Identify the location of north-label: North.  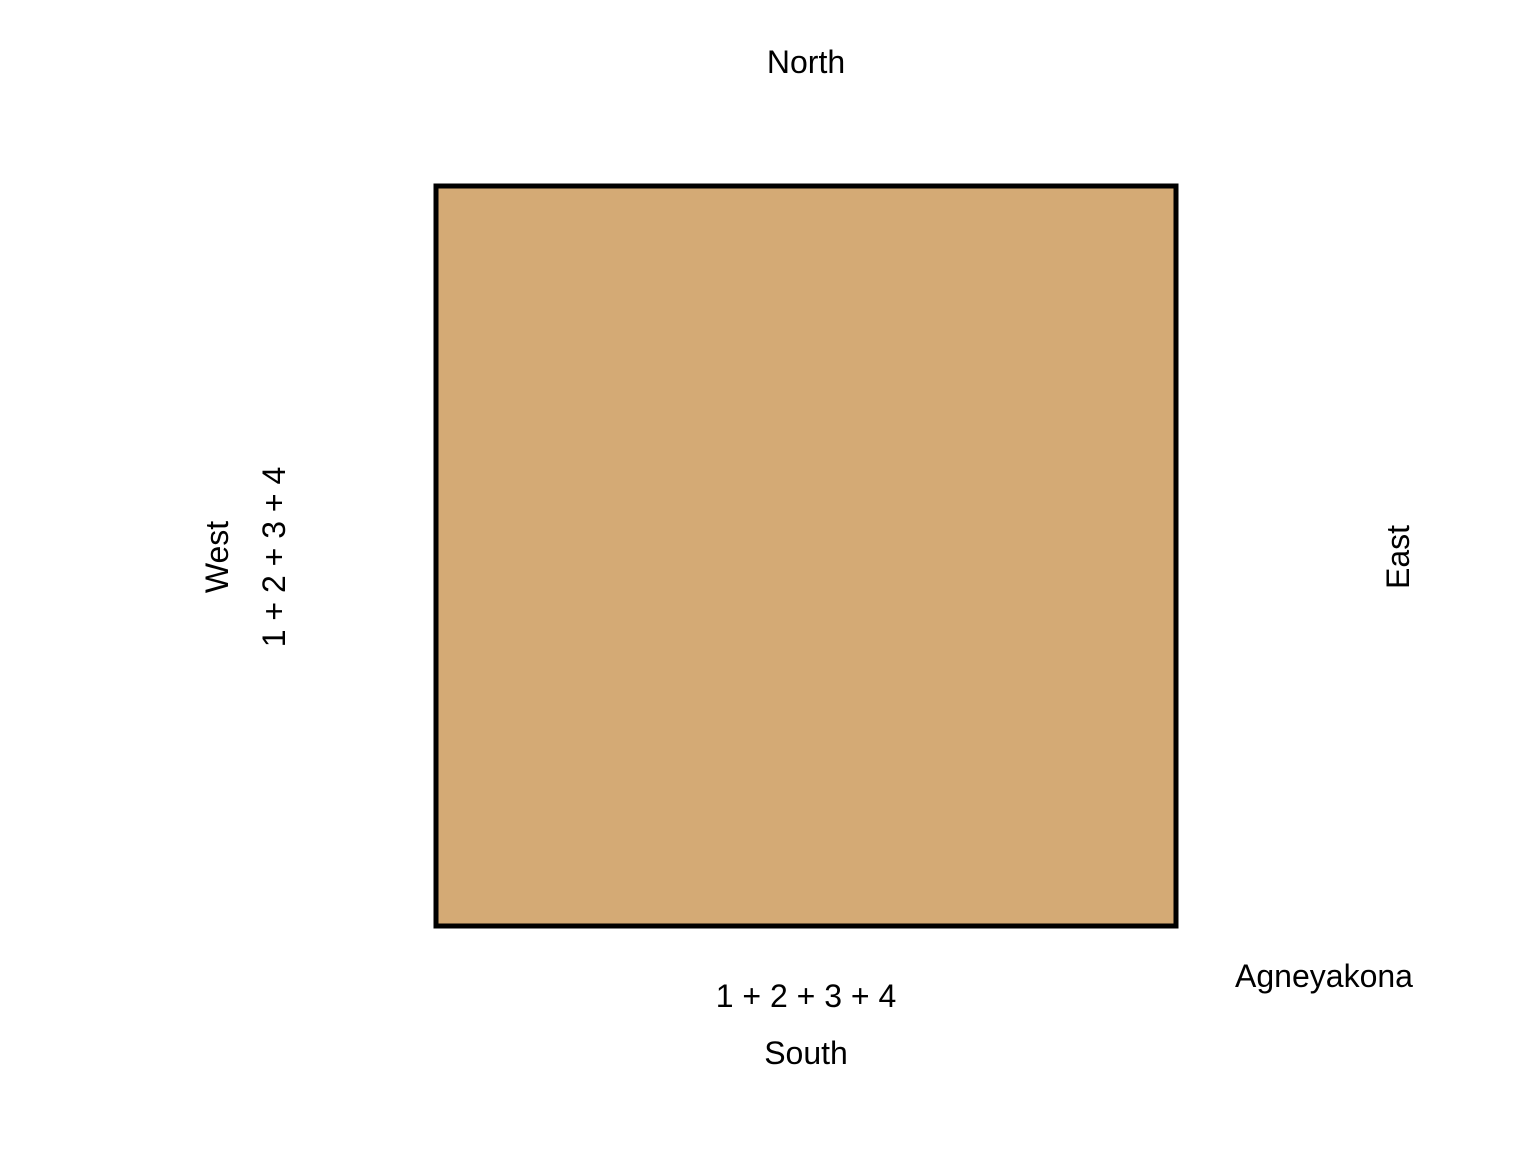
(806, 62).